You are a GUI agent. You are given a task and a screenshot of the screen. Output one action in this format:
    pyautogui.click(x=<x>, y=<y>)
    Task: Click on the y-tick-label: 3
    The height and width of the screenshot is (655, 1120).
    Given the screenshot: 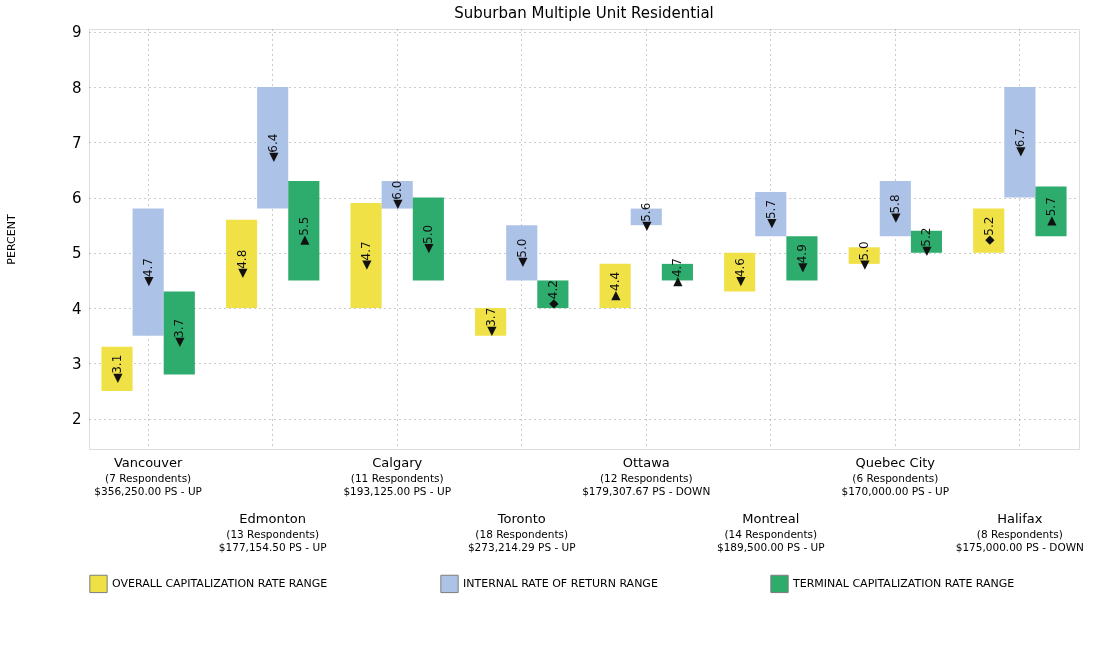 What is the action you would take?
    pyautogui.click(x=76, y=363)
    